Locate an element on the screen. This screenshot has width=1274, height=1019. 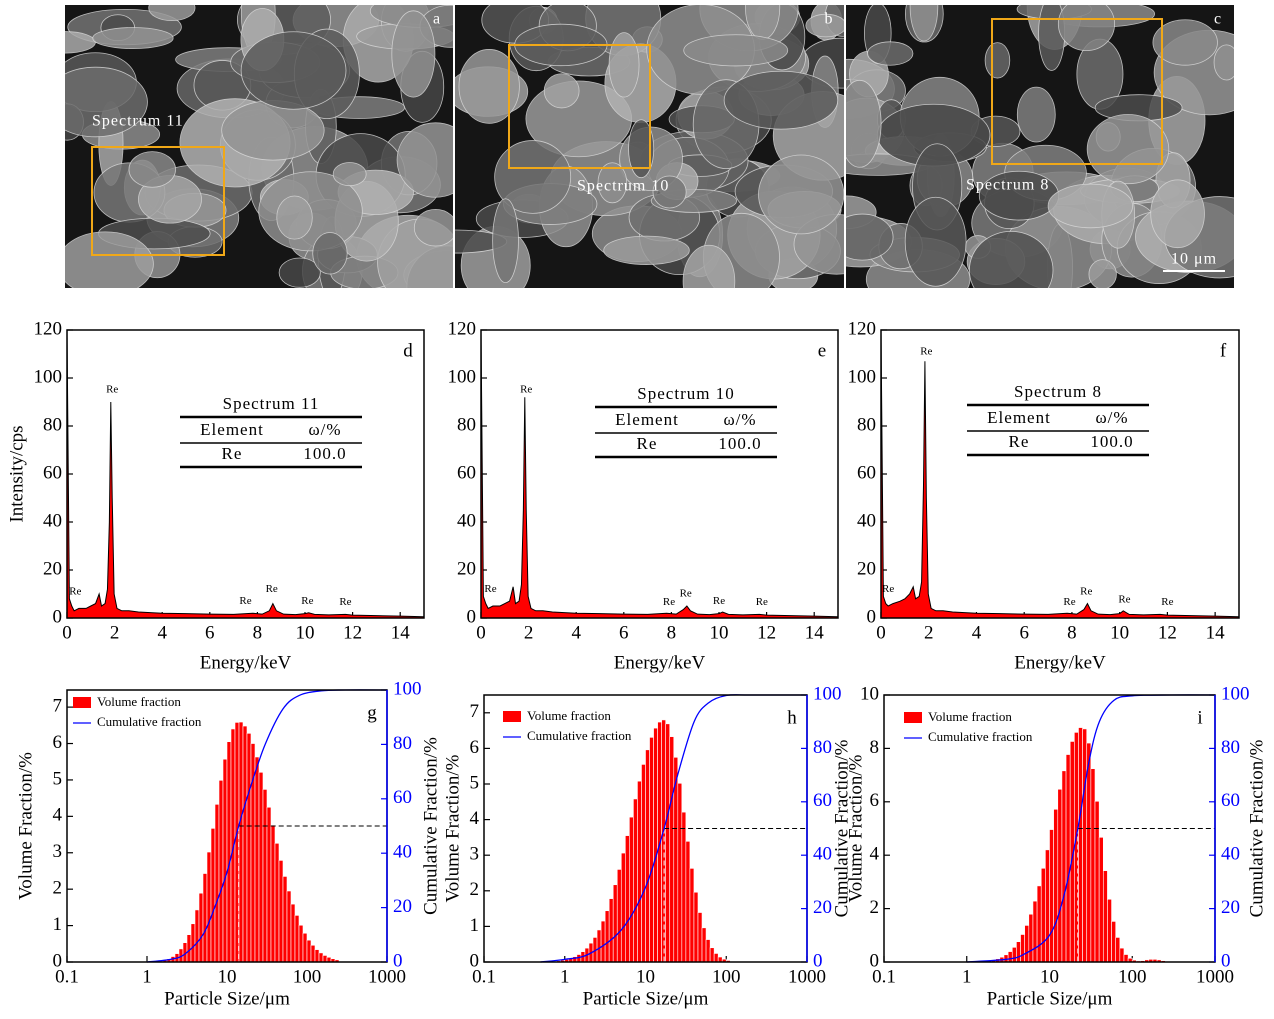
panel-label: a is located at coordinates (437, 19).